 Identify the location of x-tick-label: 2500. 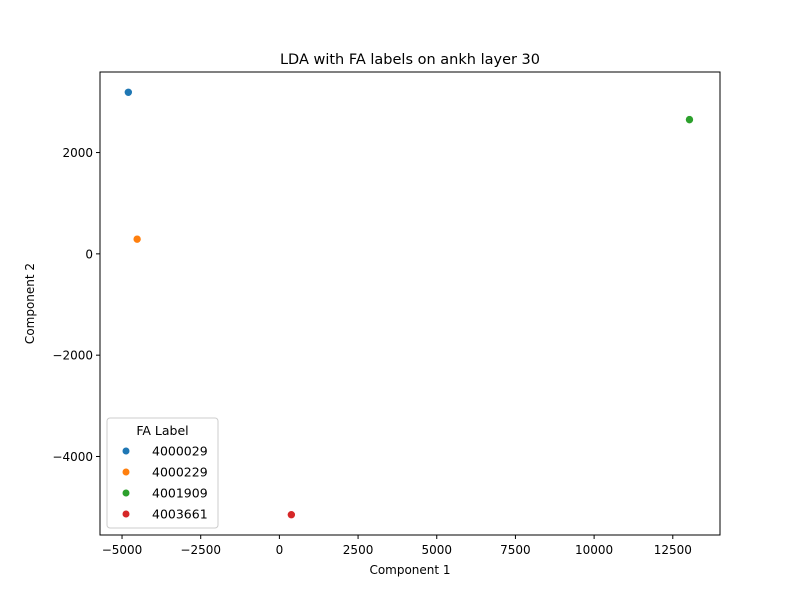
(358, 550).